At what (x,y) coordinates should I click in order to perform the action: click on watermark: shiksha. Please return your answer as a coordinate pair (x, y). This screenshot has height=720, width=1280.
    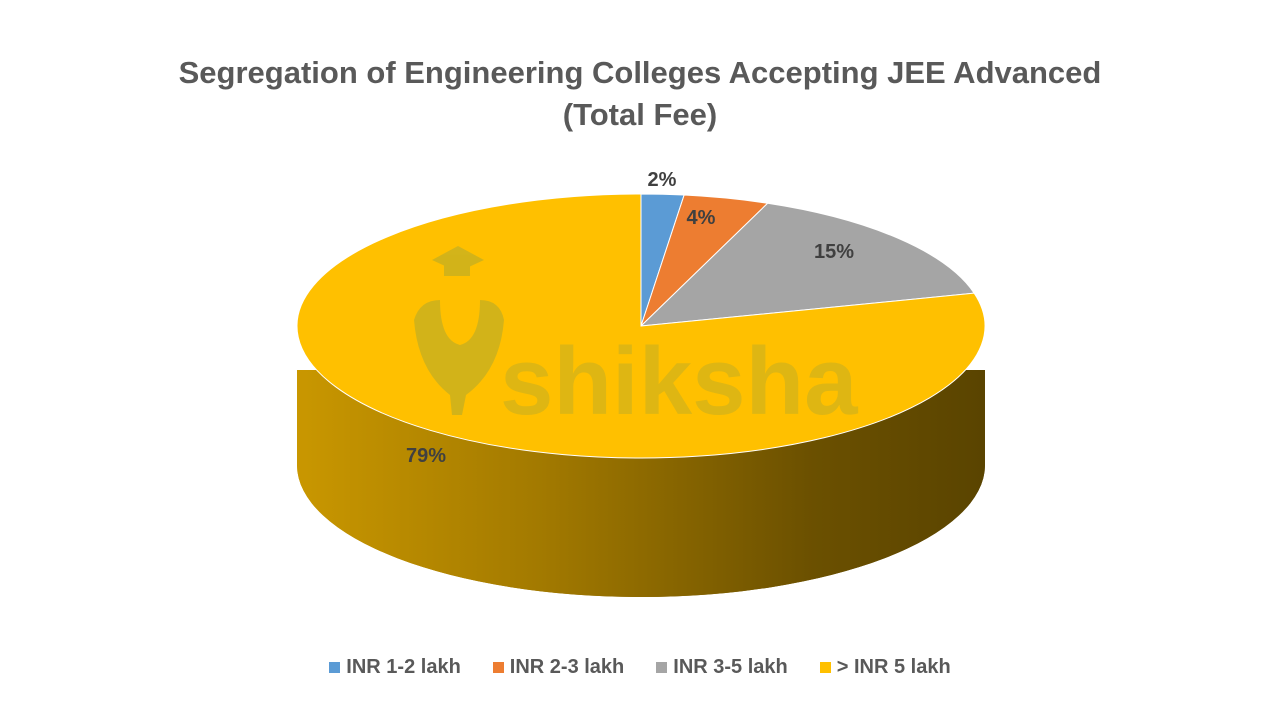
    Looking at the image, I should click on (636, 340).